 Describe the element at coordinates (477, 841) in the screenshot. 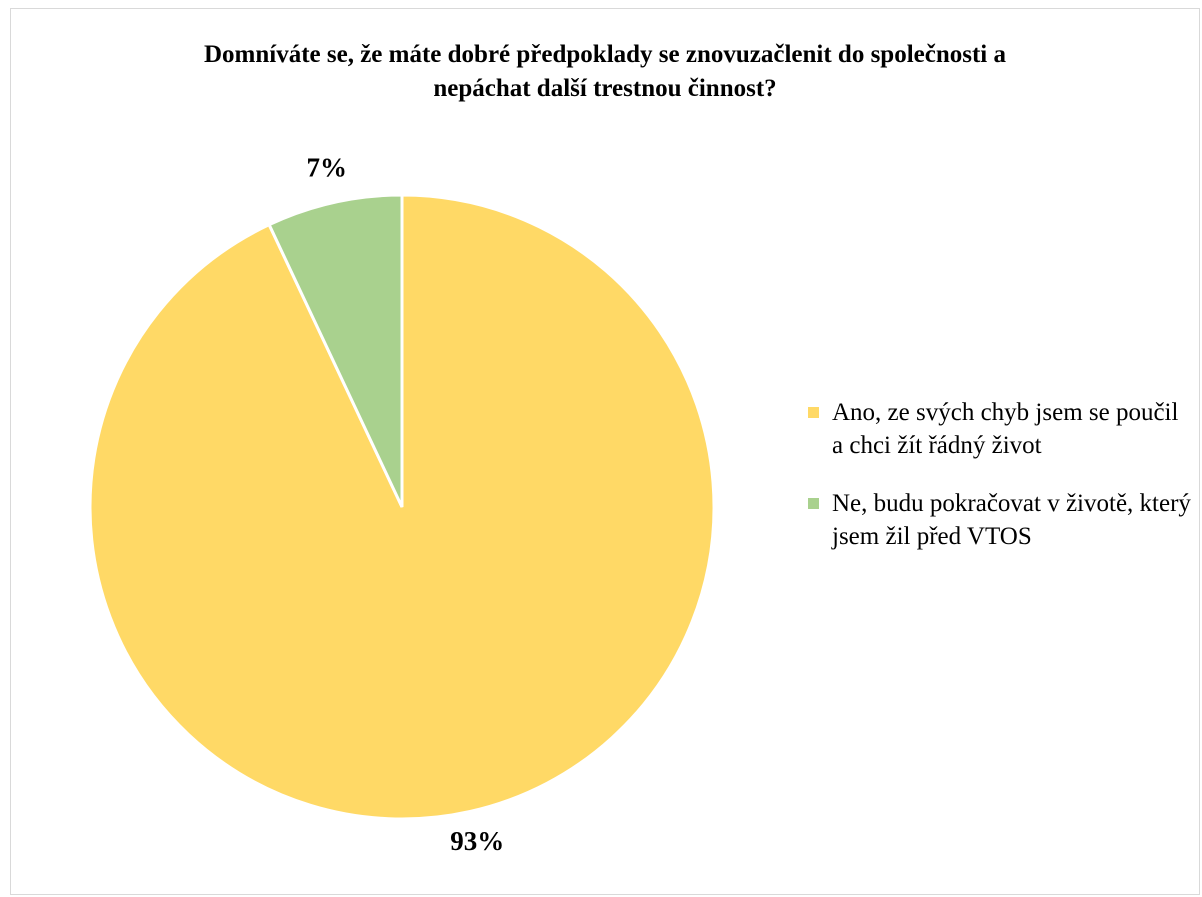

I see `value-label: 93%` at that location.